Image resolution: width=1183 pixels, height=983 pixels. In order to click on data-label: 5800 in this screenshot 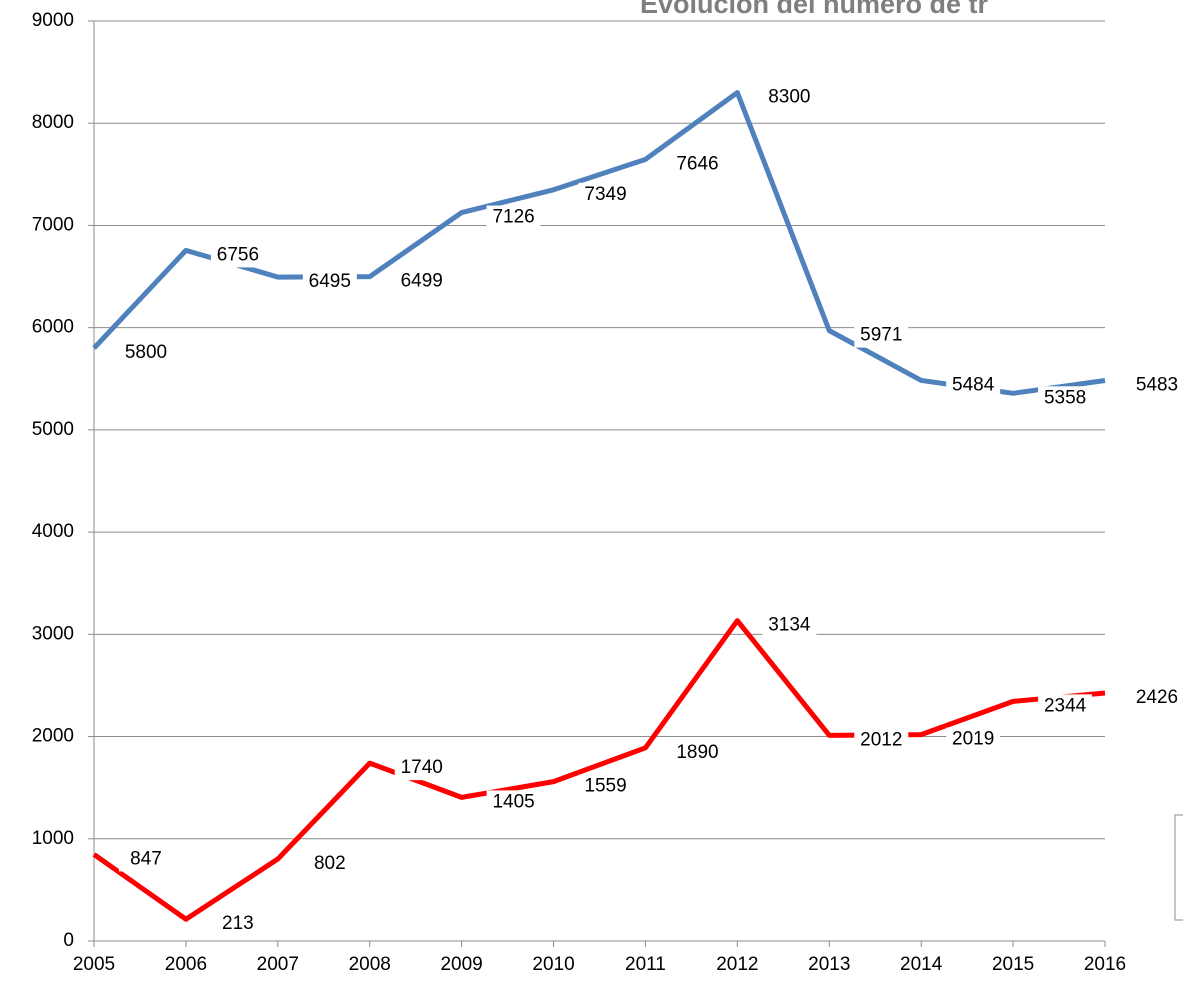, I will do `click(146, 352)`.